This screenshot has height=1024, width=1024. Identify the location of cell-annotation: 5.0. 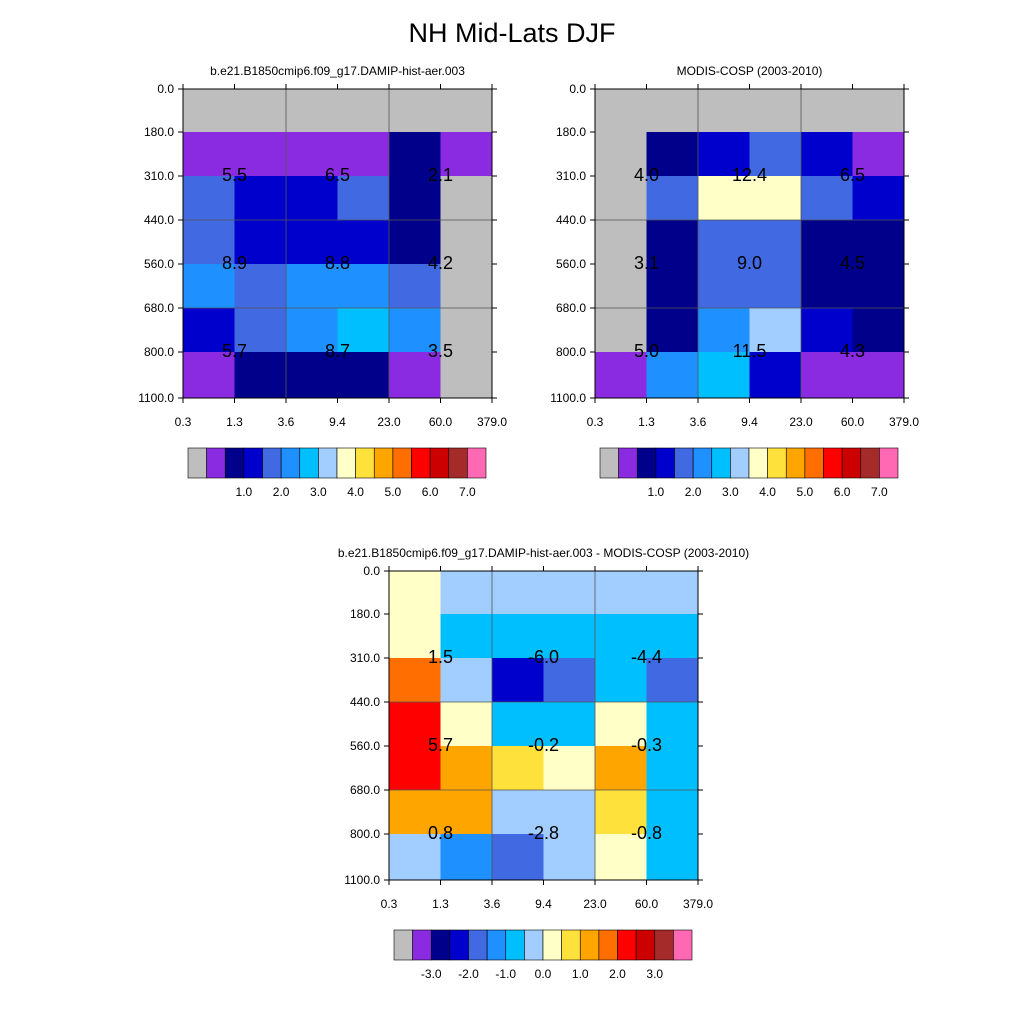
(646, 351).